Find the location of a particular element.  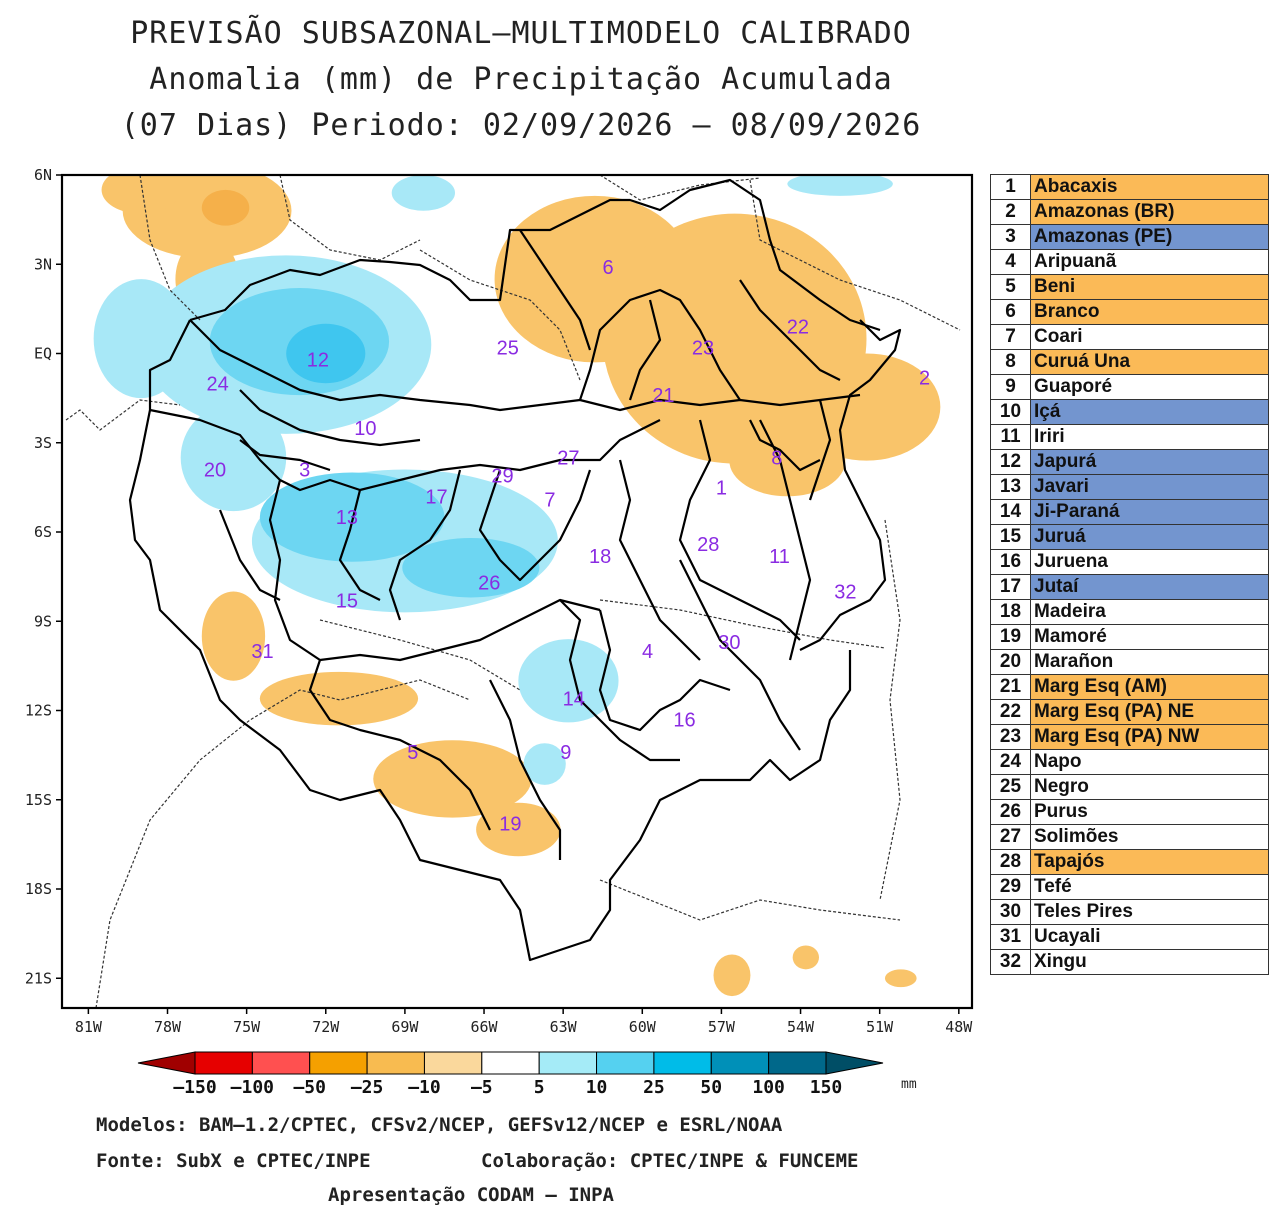

basin-label-12: 12 is located at coordinates (318, 360).